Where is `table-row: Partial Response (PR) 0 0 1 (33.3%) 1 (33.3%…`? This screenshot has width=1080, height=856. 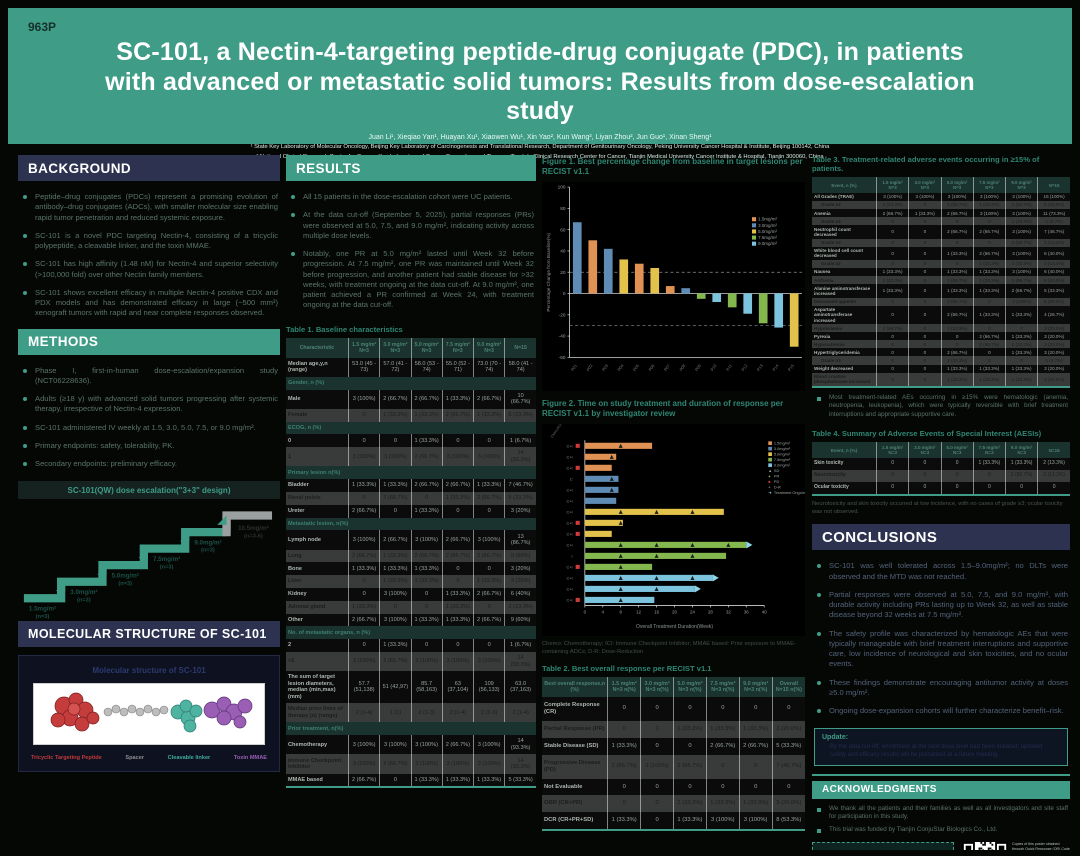 table-row: Partial Response (PR) 0 0 1 (33.3%) 1 (33.3%… is located at coordinates (673, 729).